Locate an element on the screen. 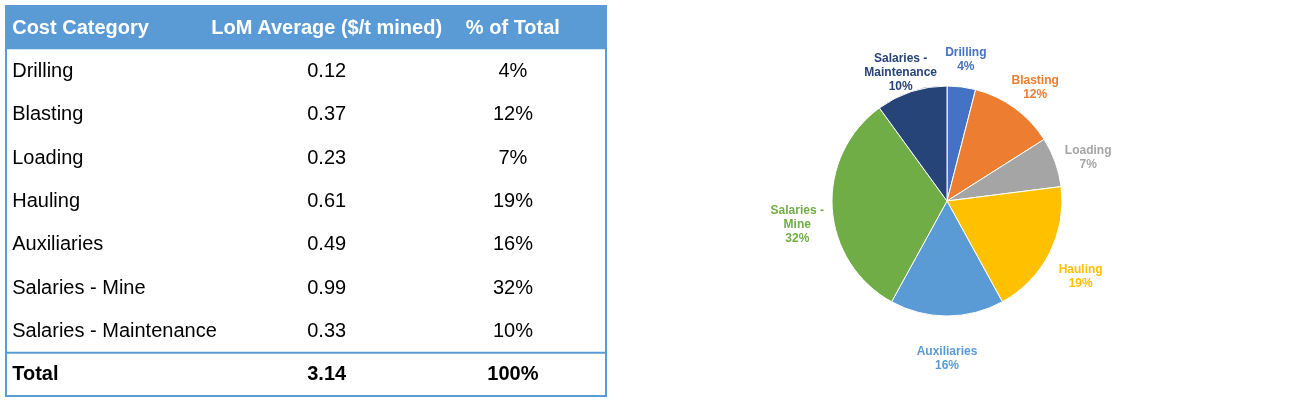  data-label: 0.61 is located at coordinates (327, 200).